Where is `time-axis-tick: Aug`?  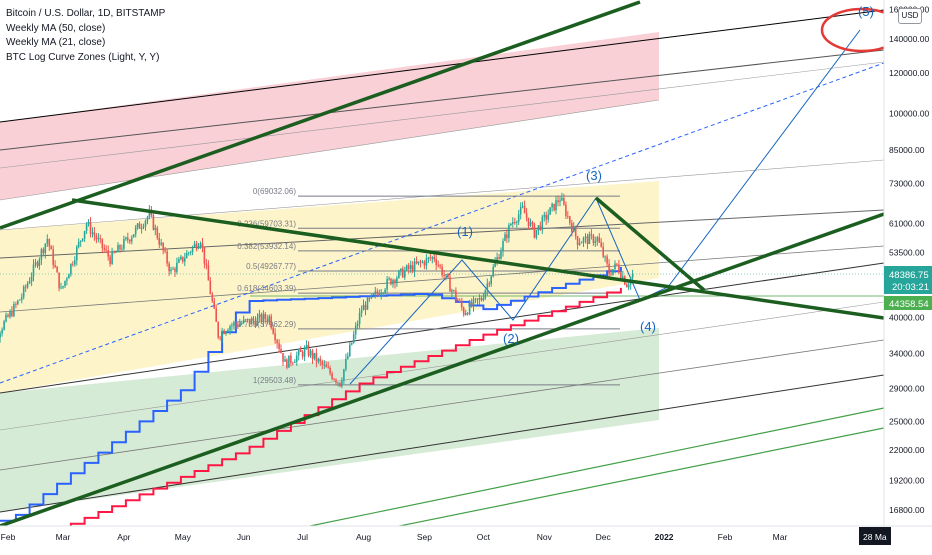
time-axis-tick: Aug is located at coordinates (363, 537).